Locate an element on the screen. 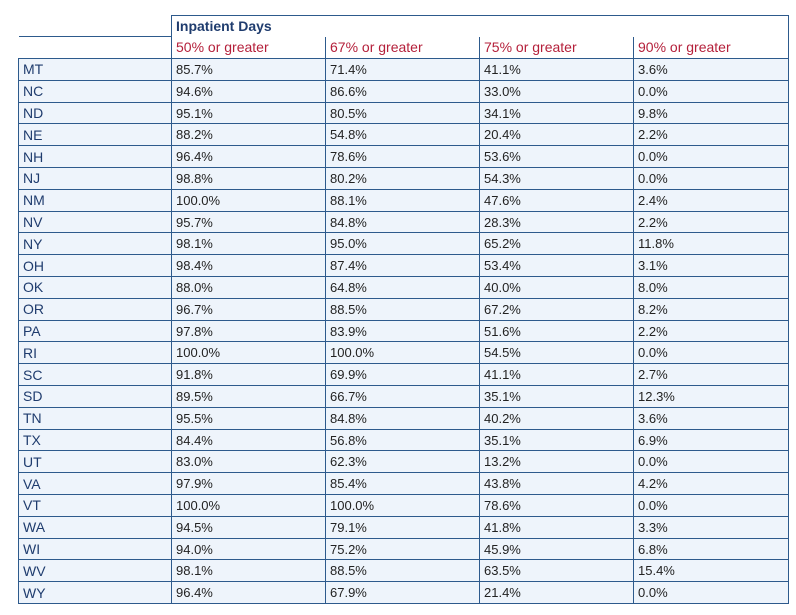 The image size is (796, 615). value-cell: 40.0% is located at coordinates (556, 287).